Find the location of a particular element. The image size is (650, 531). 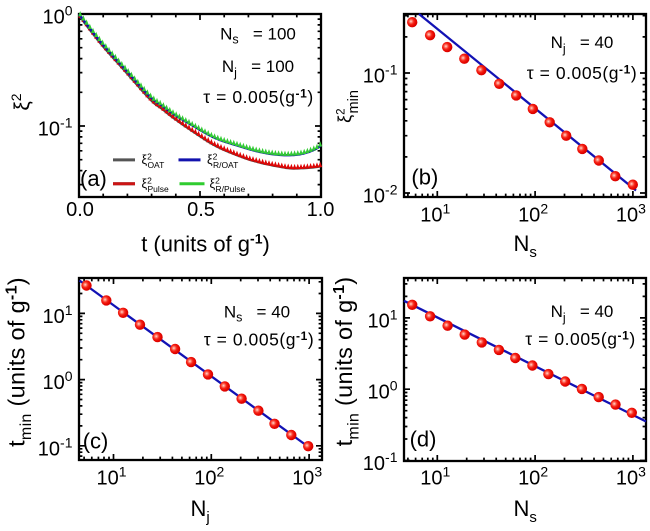

svg-text: t (units of g-1) is located at coordinates (205, 243).